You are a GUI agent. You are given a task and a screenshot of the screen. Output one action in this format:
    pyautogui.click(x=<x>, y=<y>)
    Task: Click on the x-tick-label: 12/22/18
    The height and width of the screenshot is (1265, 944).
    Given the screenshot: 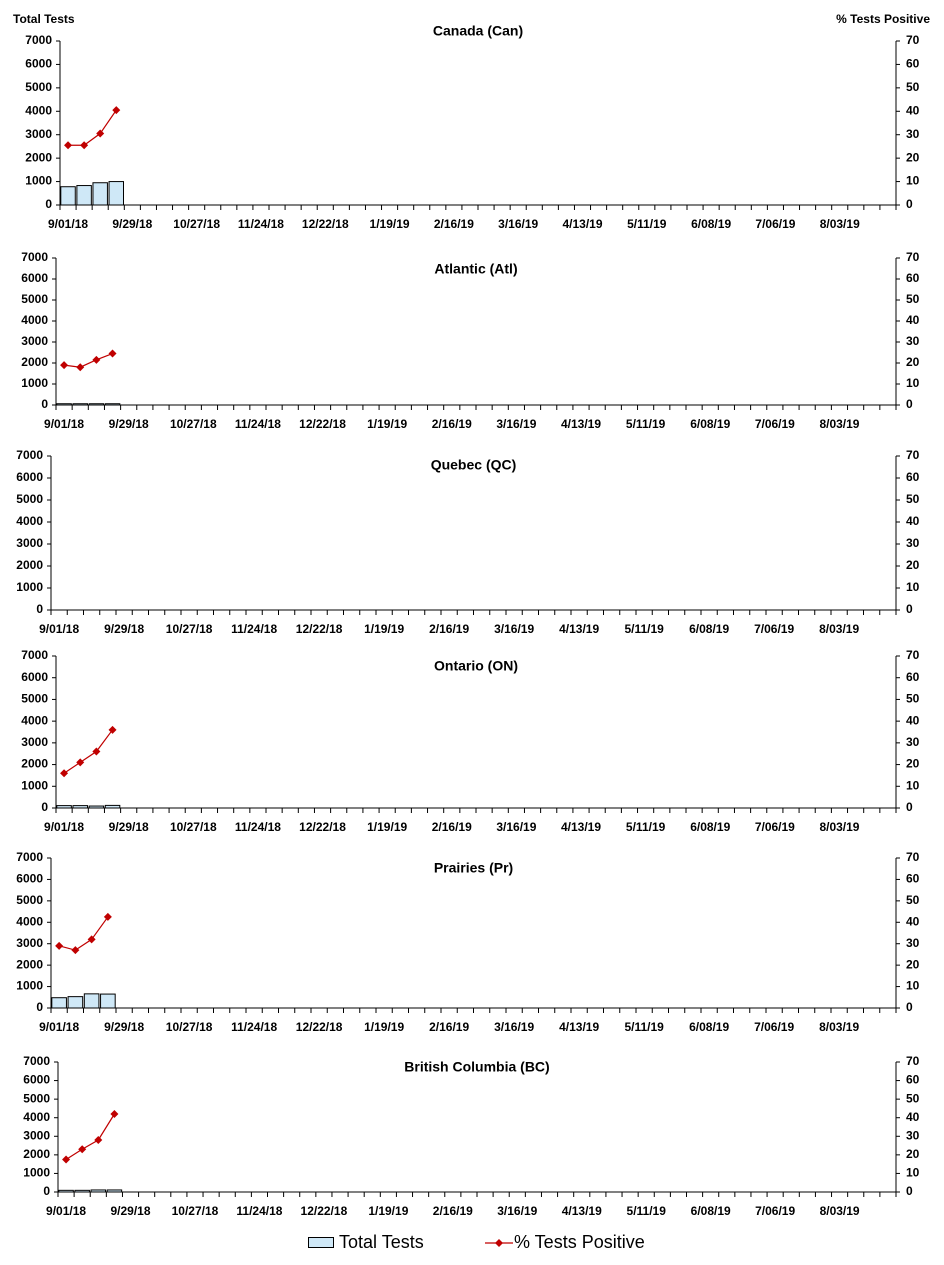 What is the action you would take?
    pyautogui.click(x=319, y=629)
    